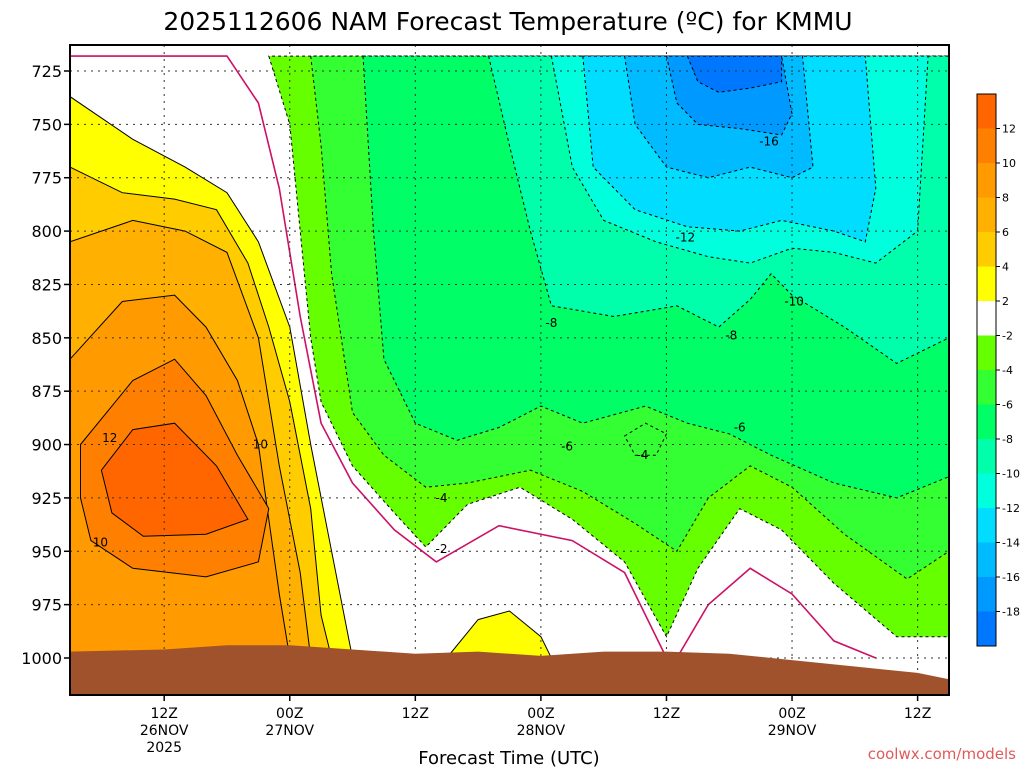 This screenshot has width=1024, height=768. What do you see at coordinates (46, 124) in the screenshot?
I see `y-tick-label: 750` at bounding box center [46, 124].